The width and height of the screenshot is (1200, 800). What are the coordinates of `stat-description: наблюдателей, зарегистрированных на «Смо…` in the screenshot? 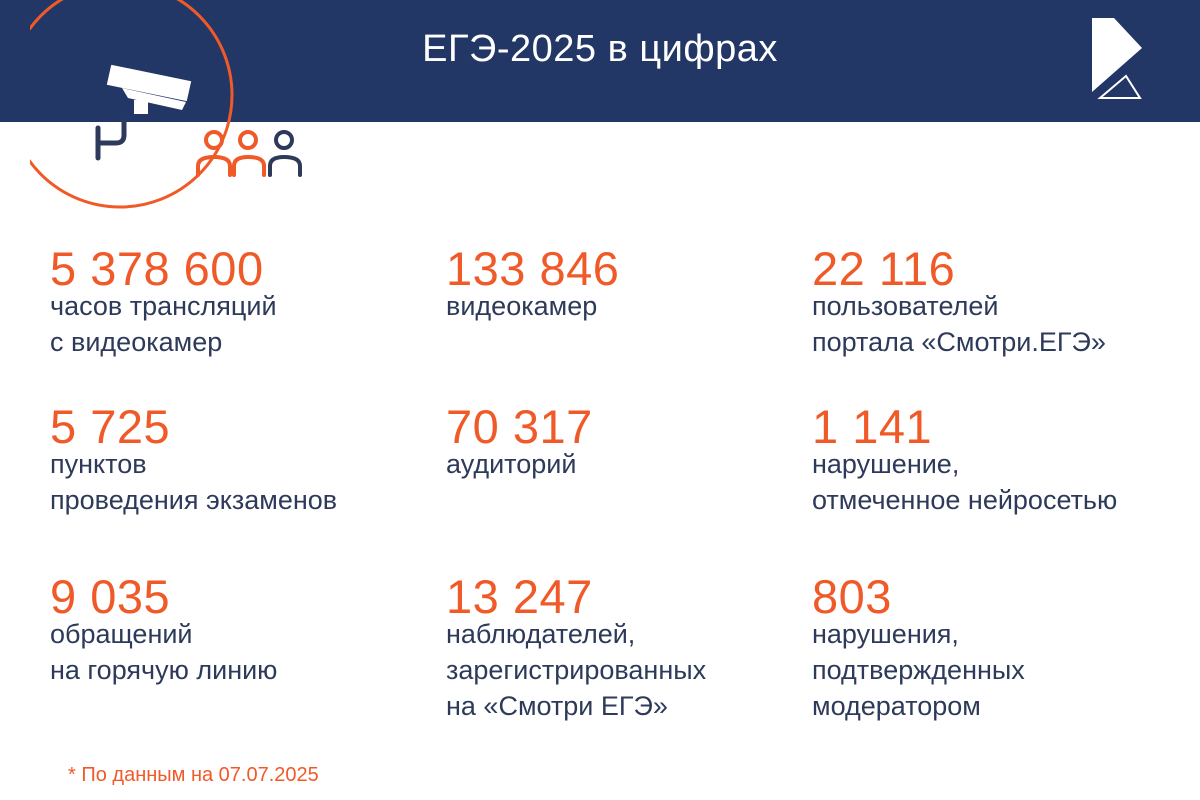 It's located at (576, 670).